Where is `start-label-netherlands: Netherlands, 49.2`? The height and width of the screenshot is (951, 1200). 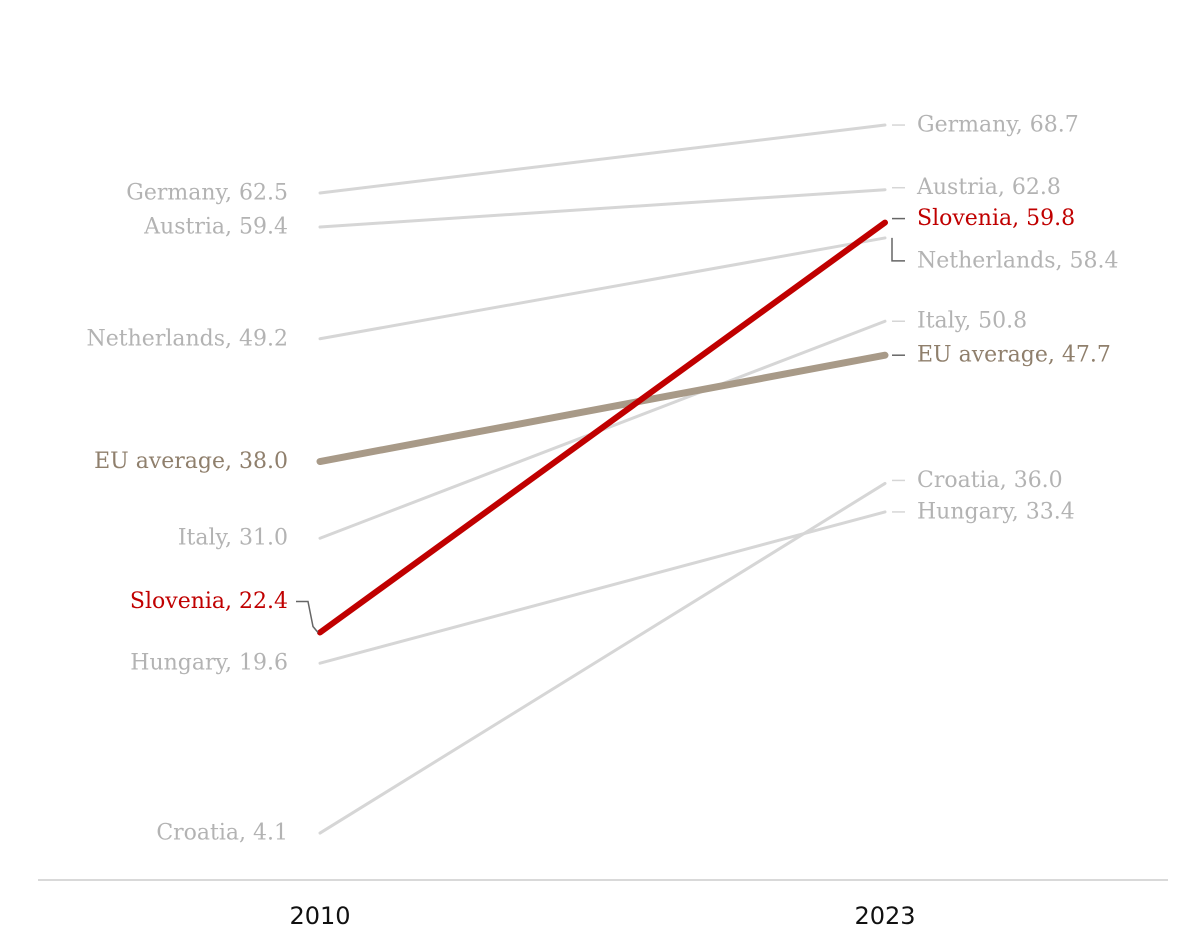 start-label-netherlands: Netherlands, 49.2 is located at coordinates (187, 338).